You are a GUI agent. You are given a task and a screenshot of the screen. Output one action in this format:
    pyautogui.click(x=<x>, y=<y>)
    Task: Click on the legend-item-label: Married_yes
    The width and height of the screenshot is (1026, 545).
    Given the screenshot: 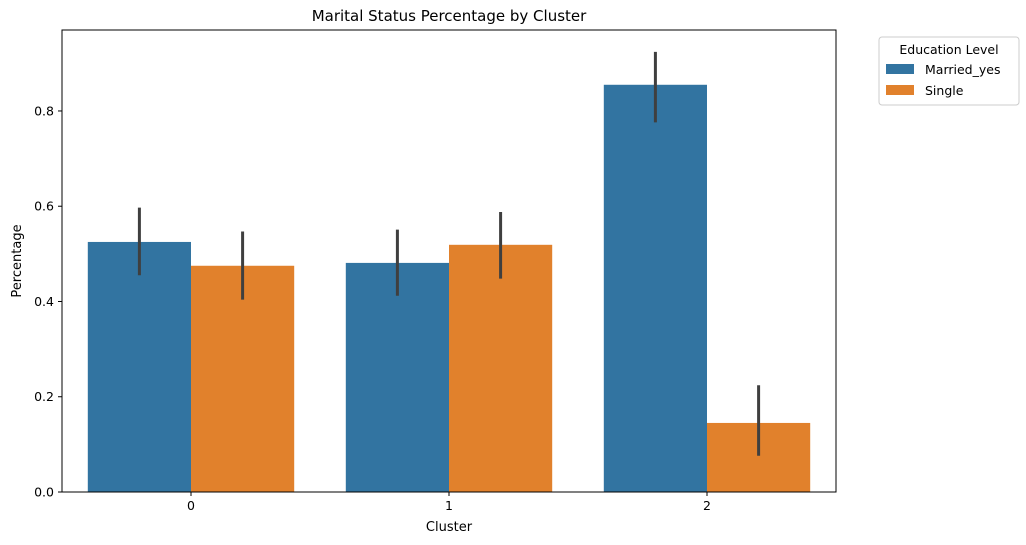 What is the action you would take?
    pyautogui.click(x=962, y=69)
    